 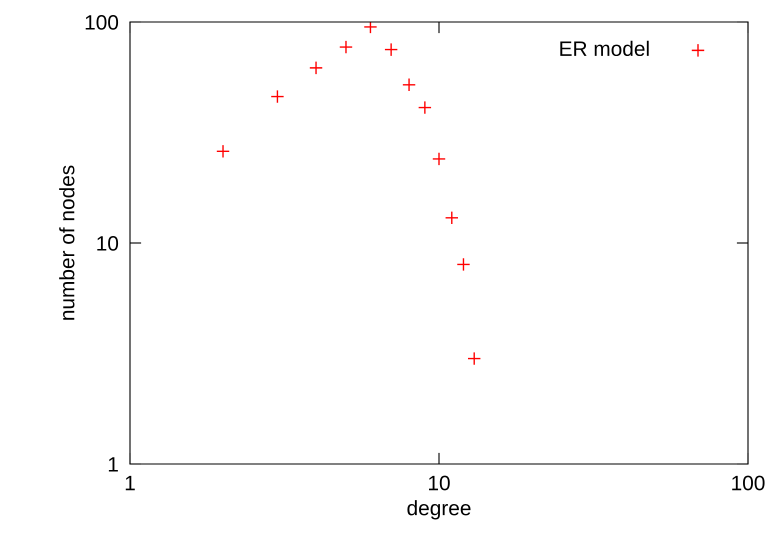 What do you see at coordinates (107, 243) in the screenshot?
I see `y-tick-label: 10` at bounding box center [107, 243].